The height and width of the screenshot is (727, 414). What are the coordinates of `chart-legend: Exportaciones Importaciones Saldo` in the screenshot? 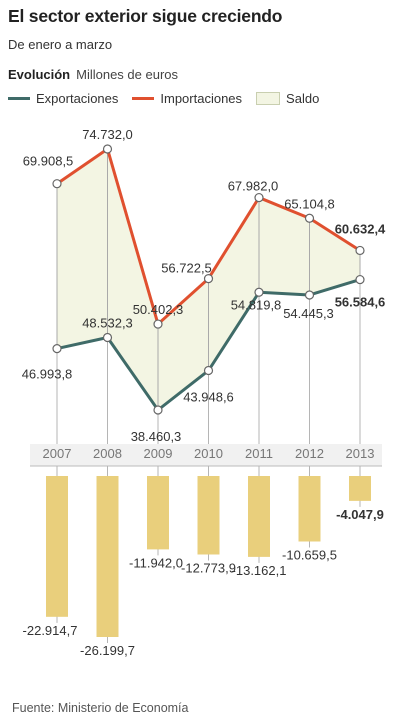 It's located at (170, 98).